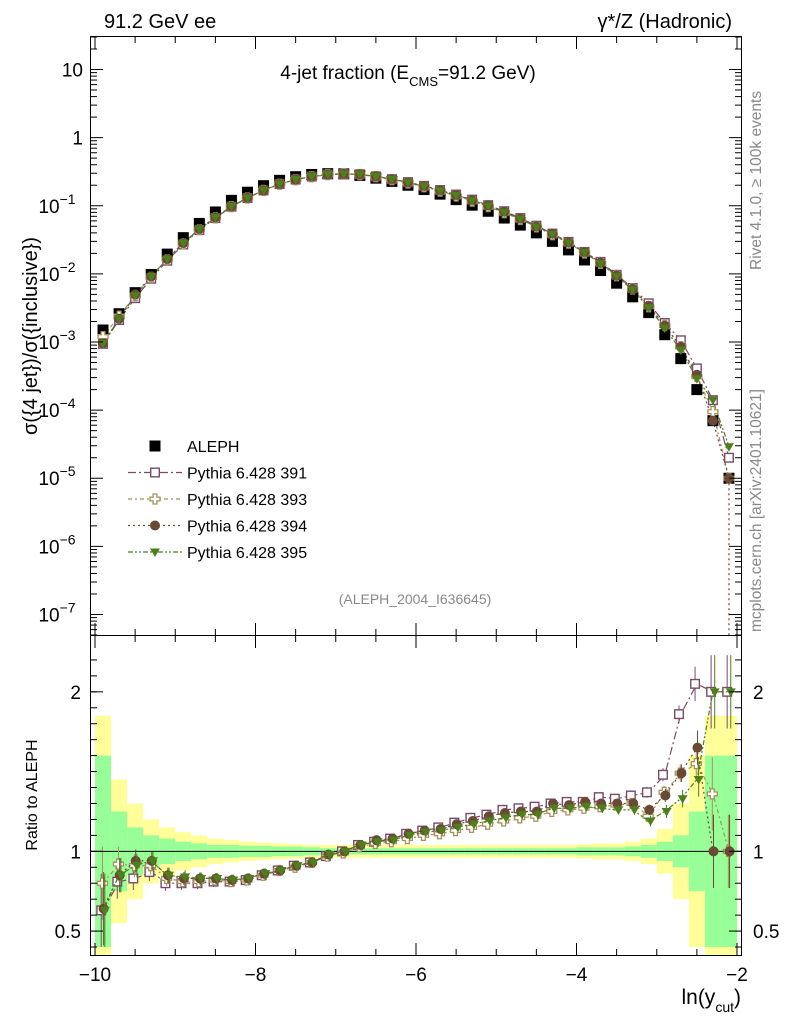 The width and height of the screenshot is (786, 1024). Describe the element at coordinates (77, 139) in the screenshot. I see `y-tick-label: 1` at that location.